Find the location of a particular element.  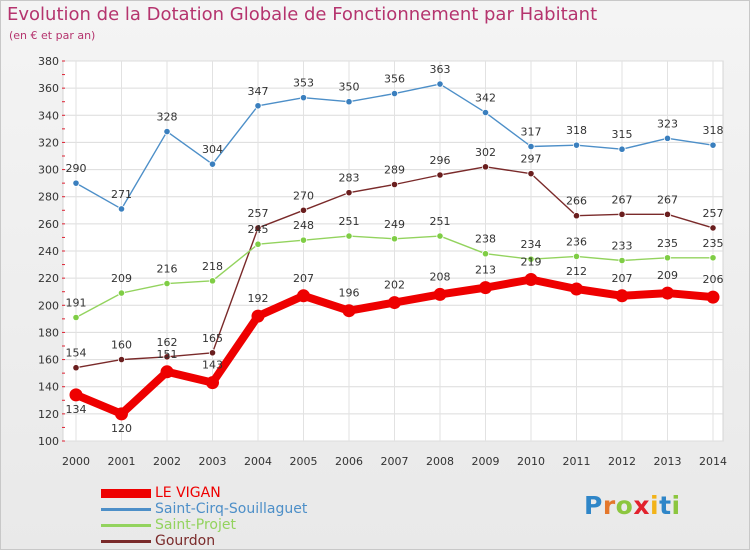

y-tick-label: 260 is located at coordinates (48, 224).